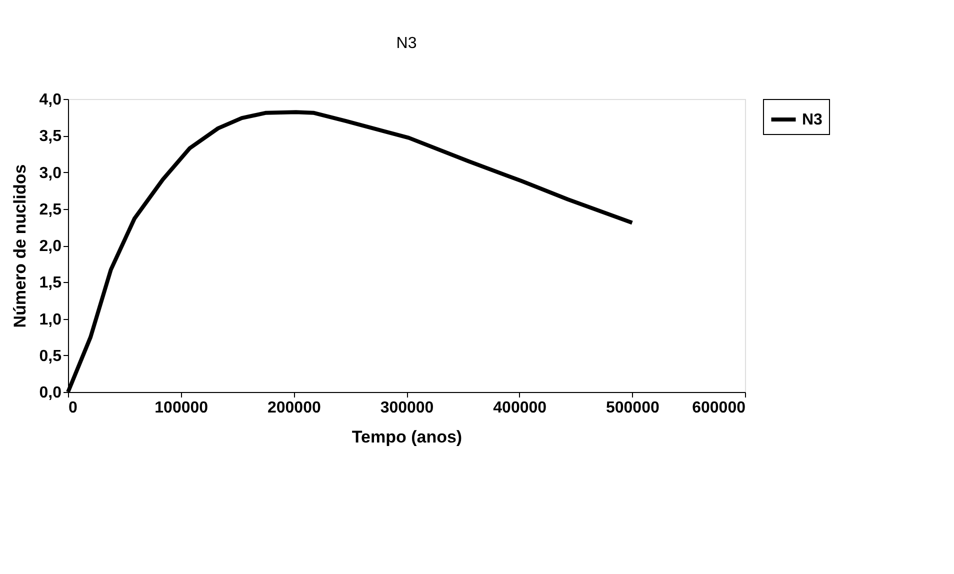  I want to click on y-tick-label: 0,0, so click(50, 393).